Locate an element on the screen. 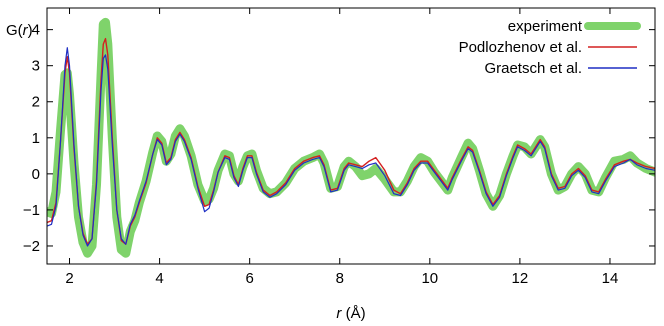 The image size is (664, 326). x-tick-label: 2 is located at coordinates (69, 278).